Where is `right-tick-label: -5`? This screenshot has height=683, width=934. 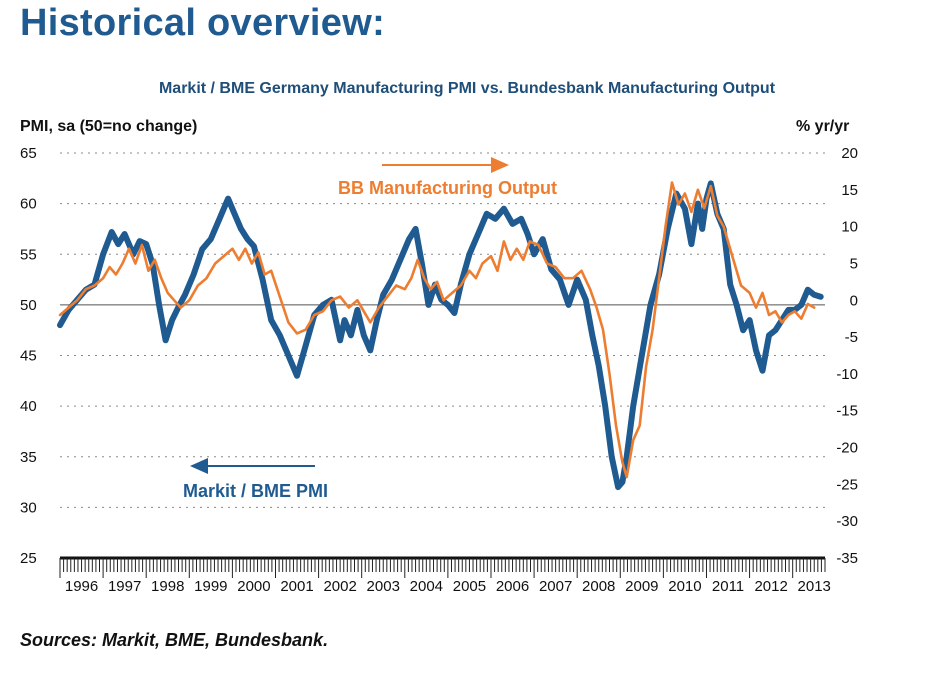
right-tick-label: -5 is located at coordinates (851, 337).